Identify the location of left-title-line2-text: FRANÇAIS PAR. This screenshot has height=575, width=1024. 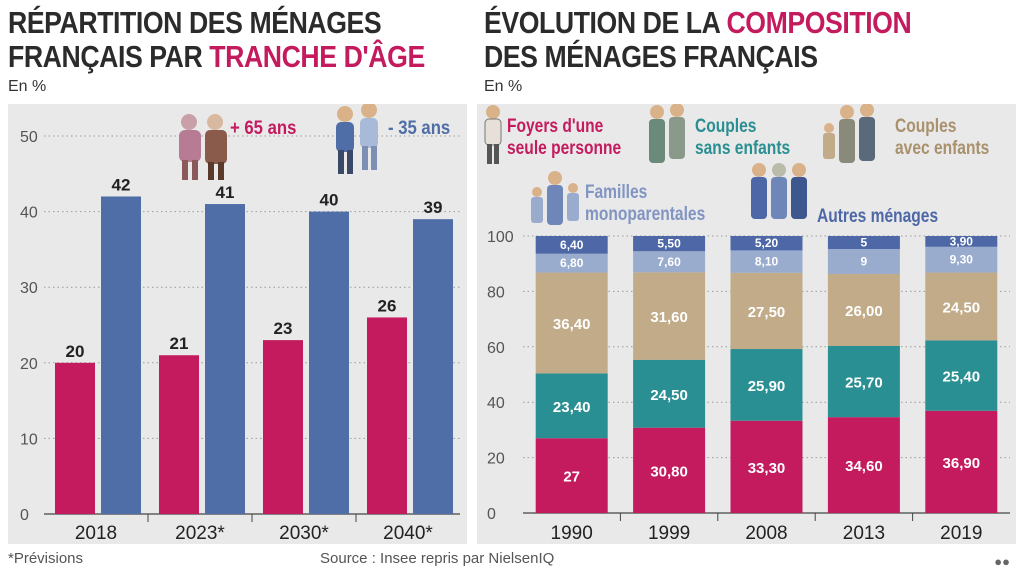
(109, 56).